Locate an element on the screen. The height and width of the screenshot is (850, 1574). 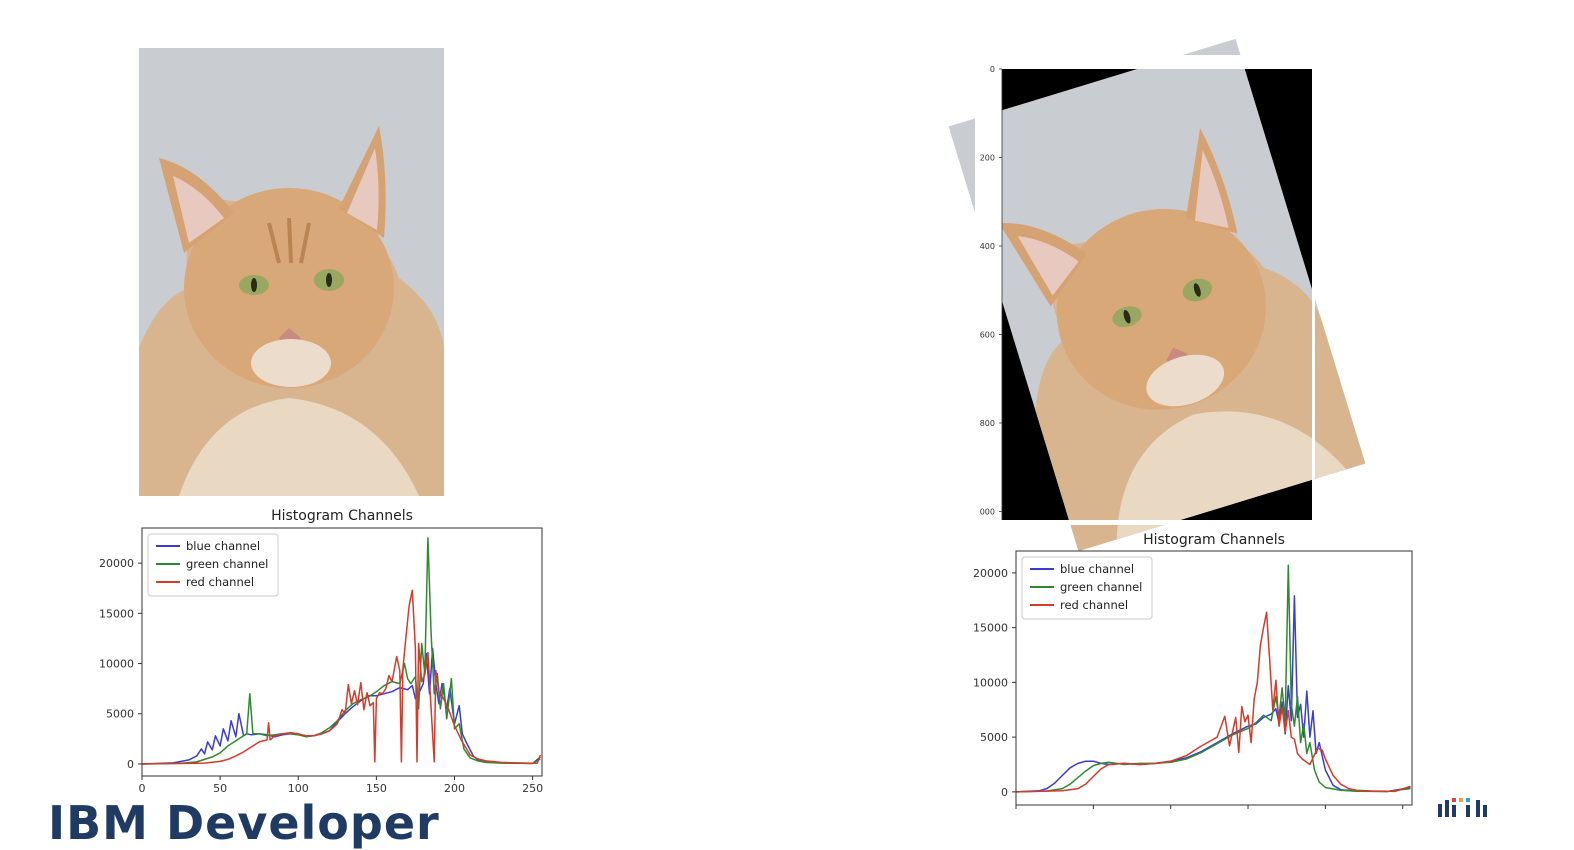
rotated-cat-left-ear-inner is located at coordinates (1048, 266).